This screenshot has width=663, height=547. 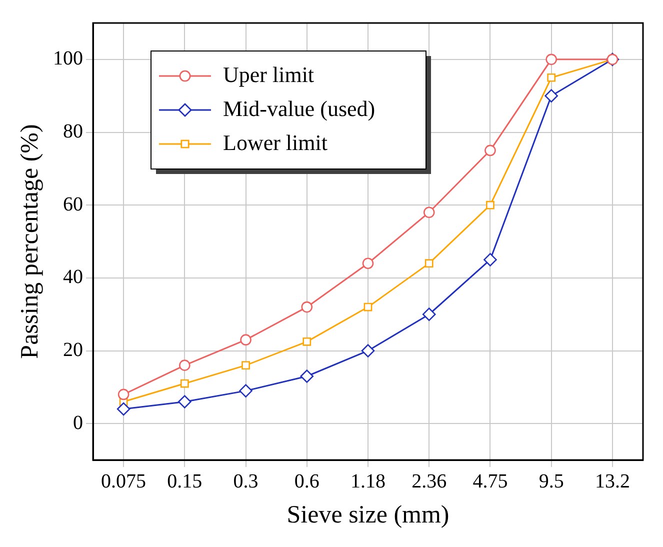 I want to click on x-axis-title: Sieve size (mm), so click(x=368, y=515).